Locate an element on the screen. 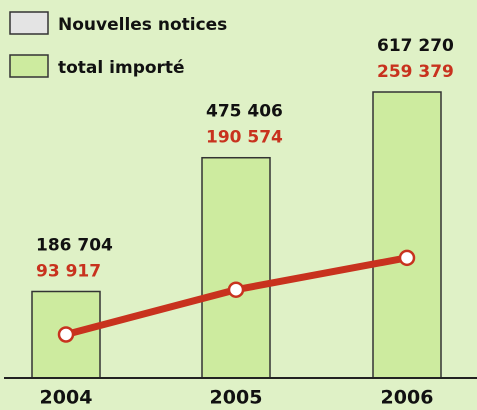 The width and height of the screenshot is (477, 410). bar-value-label: 617 270 is located at coordinates (415, 46).